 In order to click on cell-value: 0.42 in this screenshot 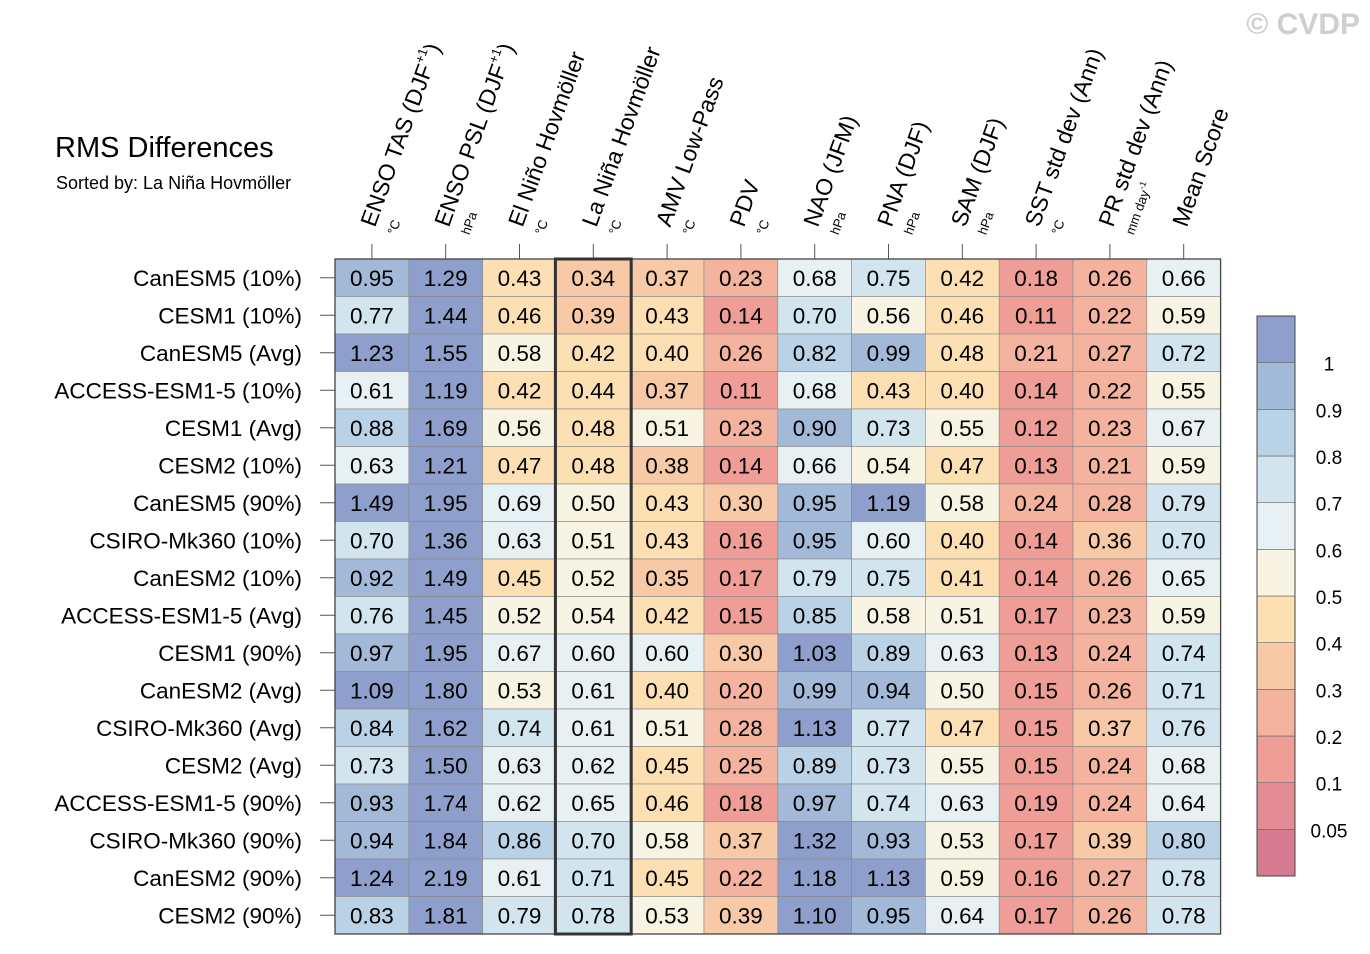, I will do `click(520, 390)`.